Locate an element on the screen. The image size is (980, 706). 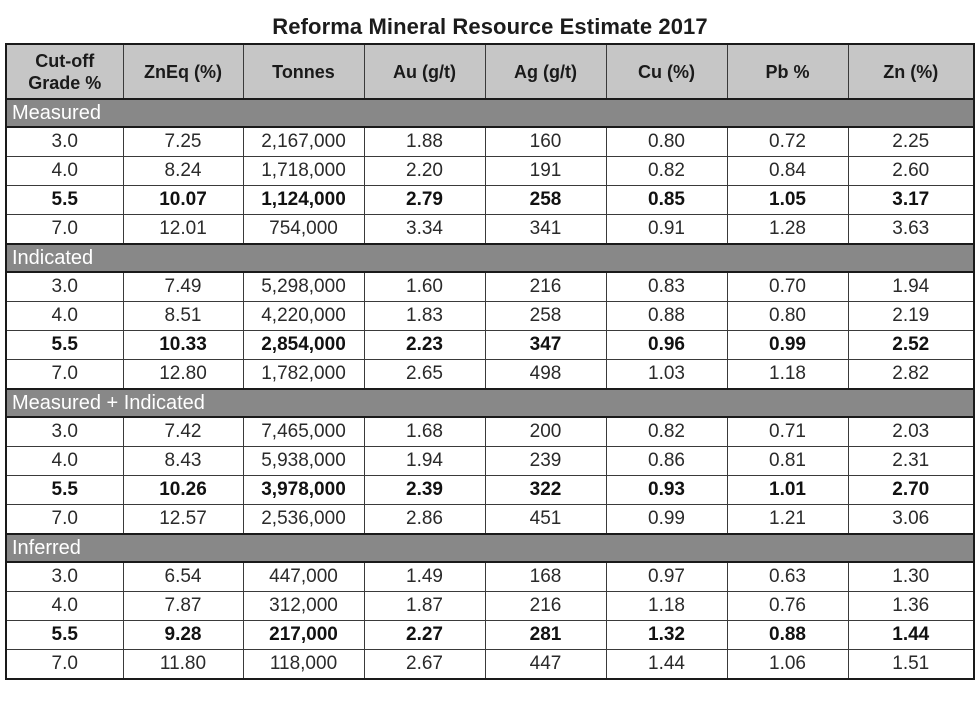
table-row: 5.5 10.33 2,854,000 2.23 347 0.96 0.99 2.52 is located at coordinates (490, 345).